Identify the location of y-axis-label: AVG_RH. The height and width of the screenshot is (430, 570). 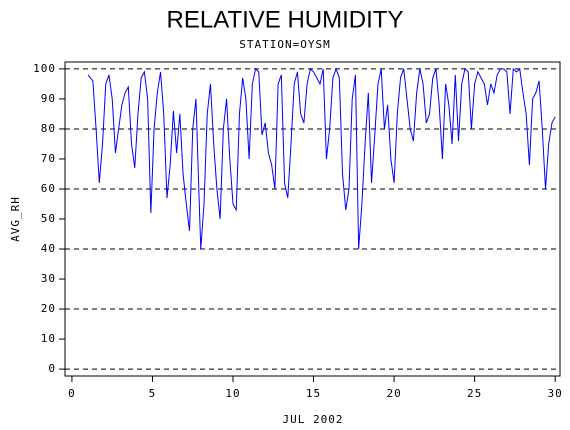
(15, 219).